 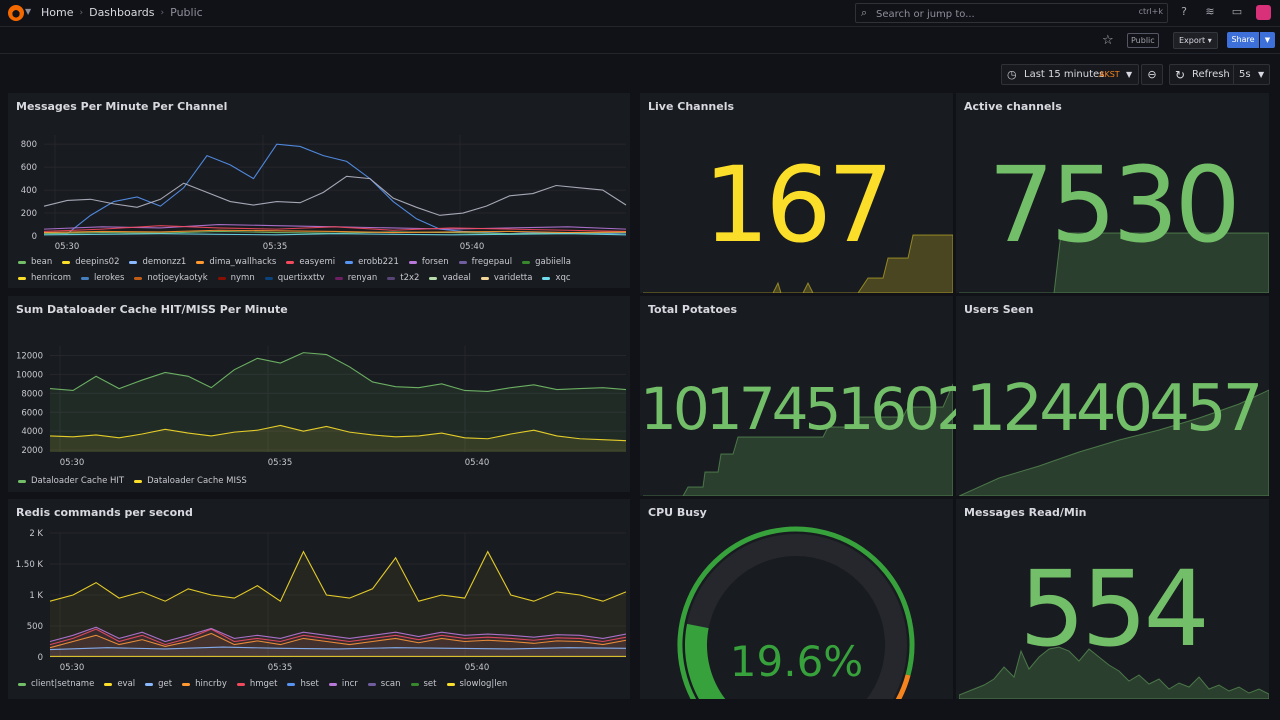 I want to click on legend-item: henricom, so click(x=44, y=278).